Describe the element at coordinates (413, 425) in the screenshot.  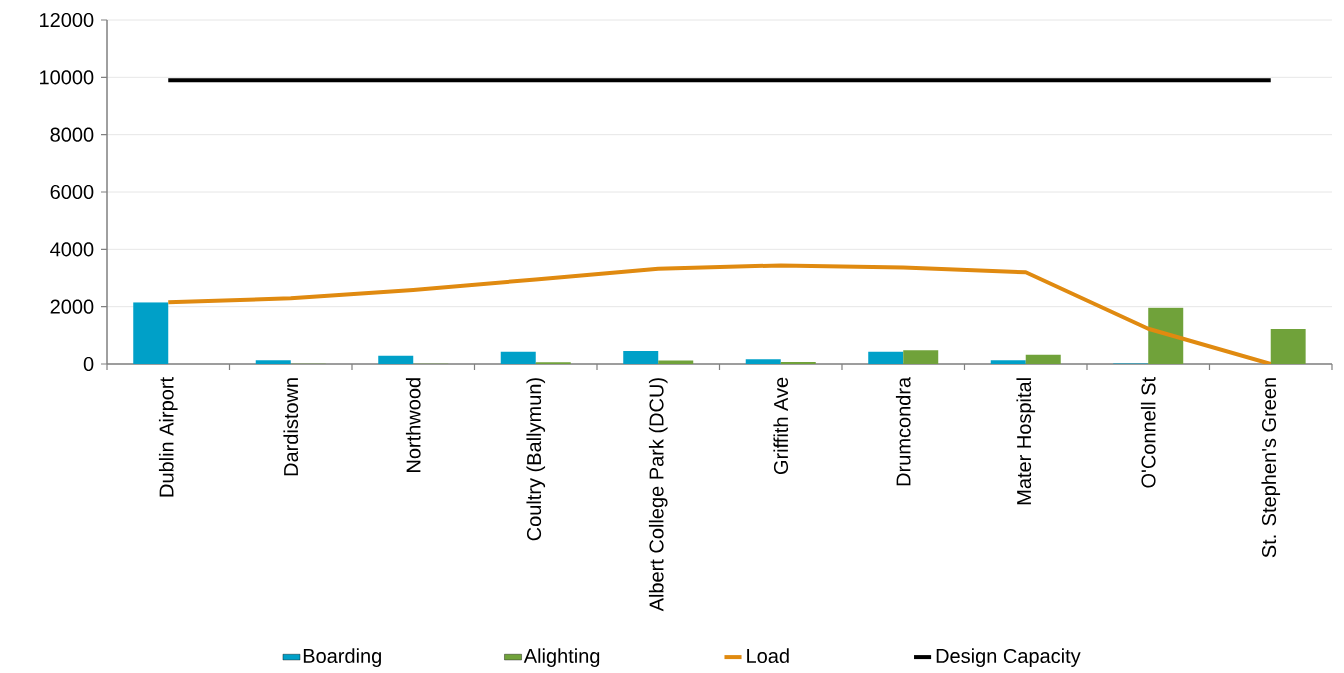
I see `x-tick-label: Northwood` at that location.